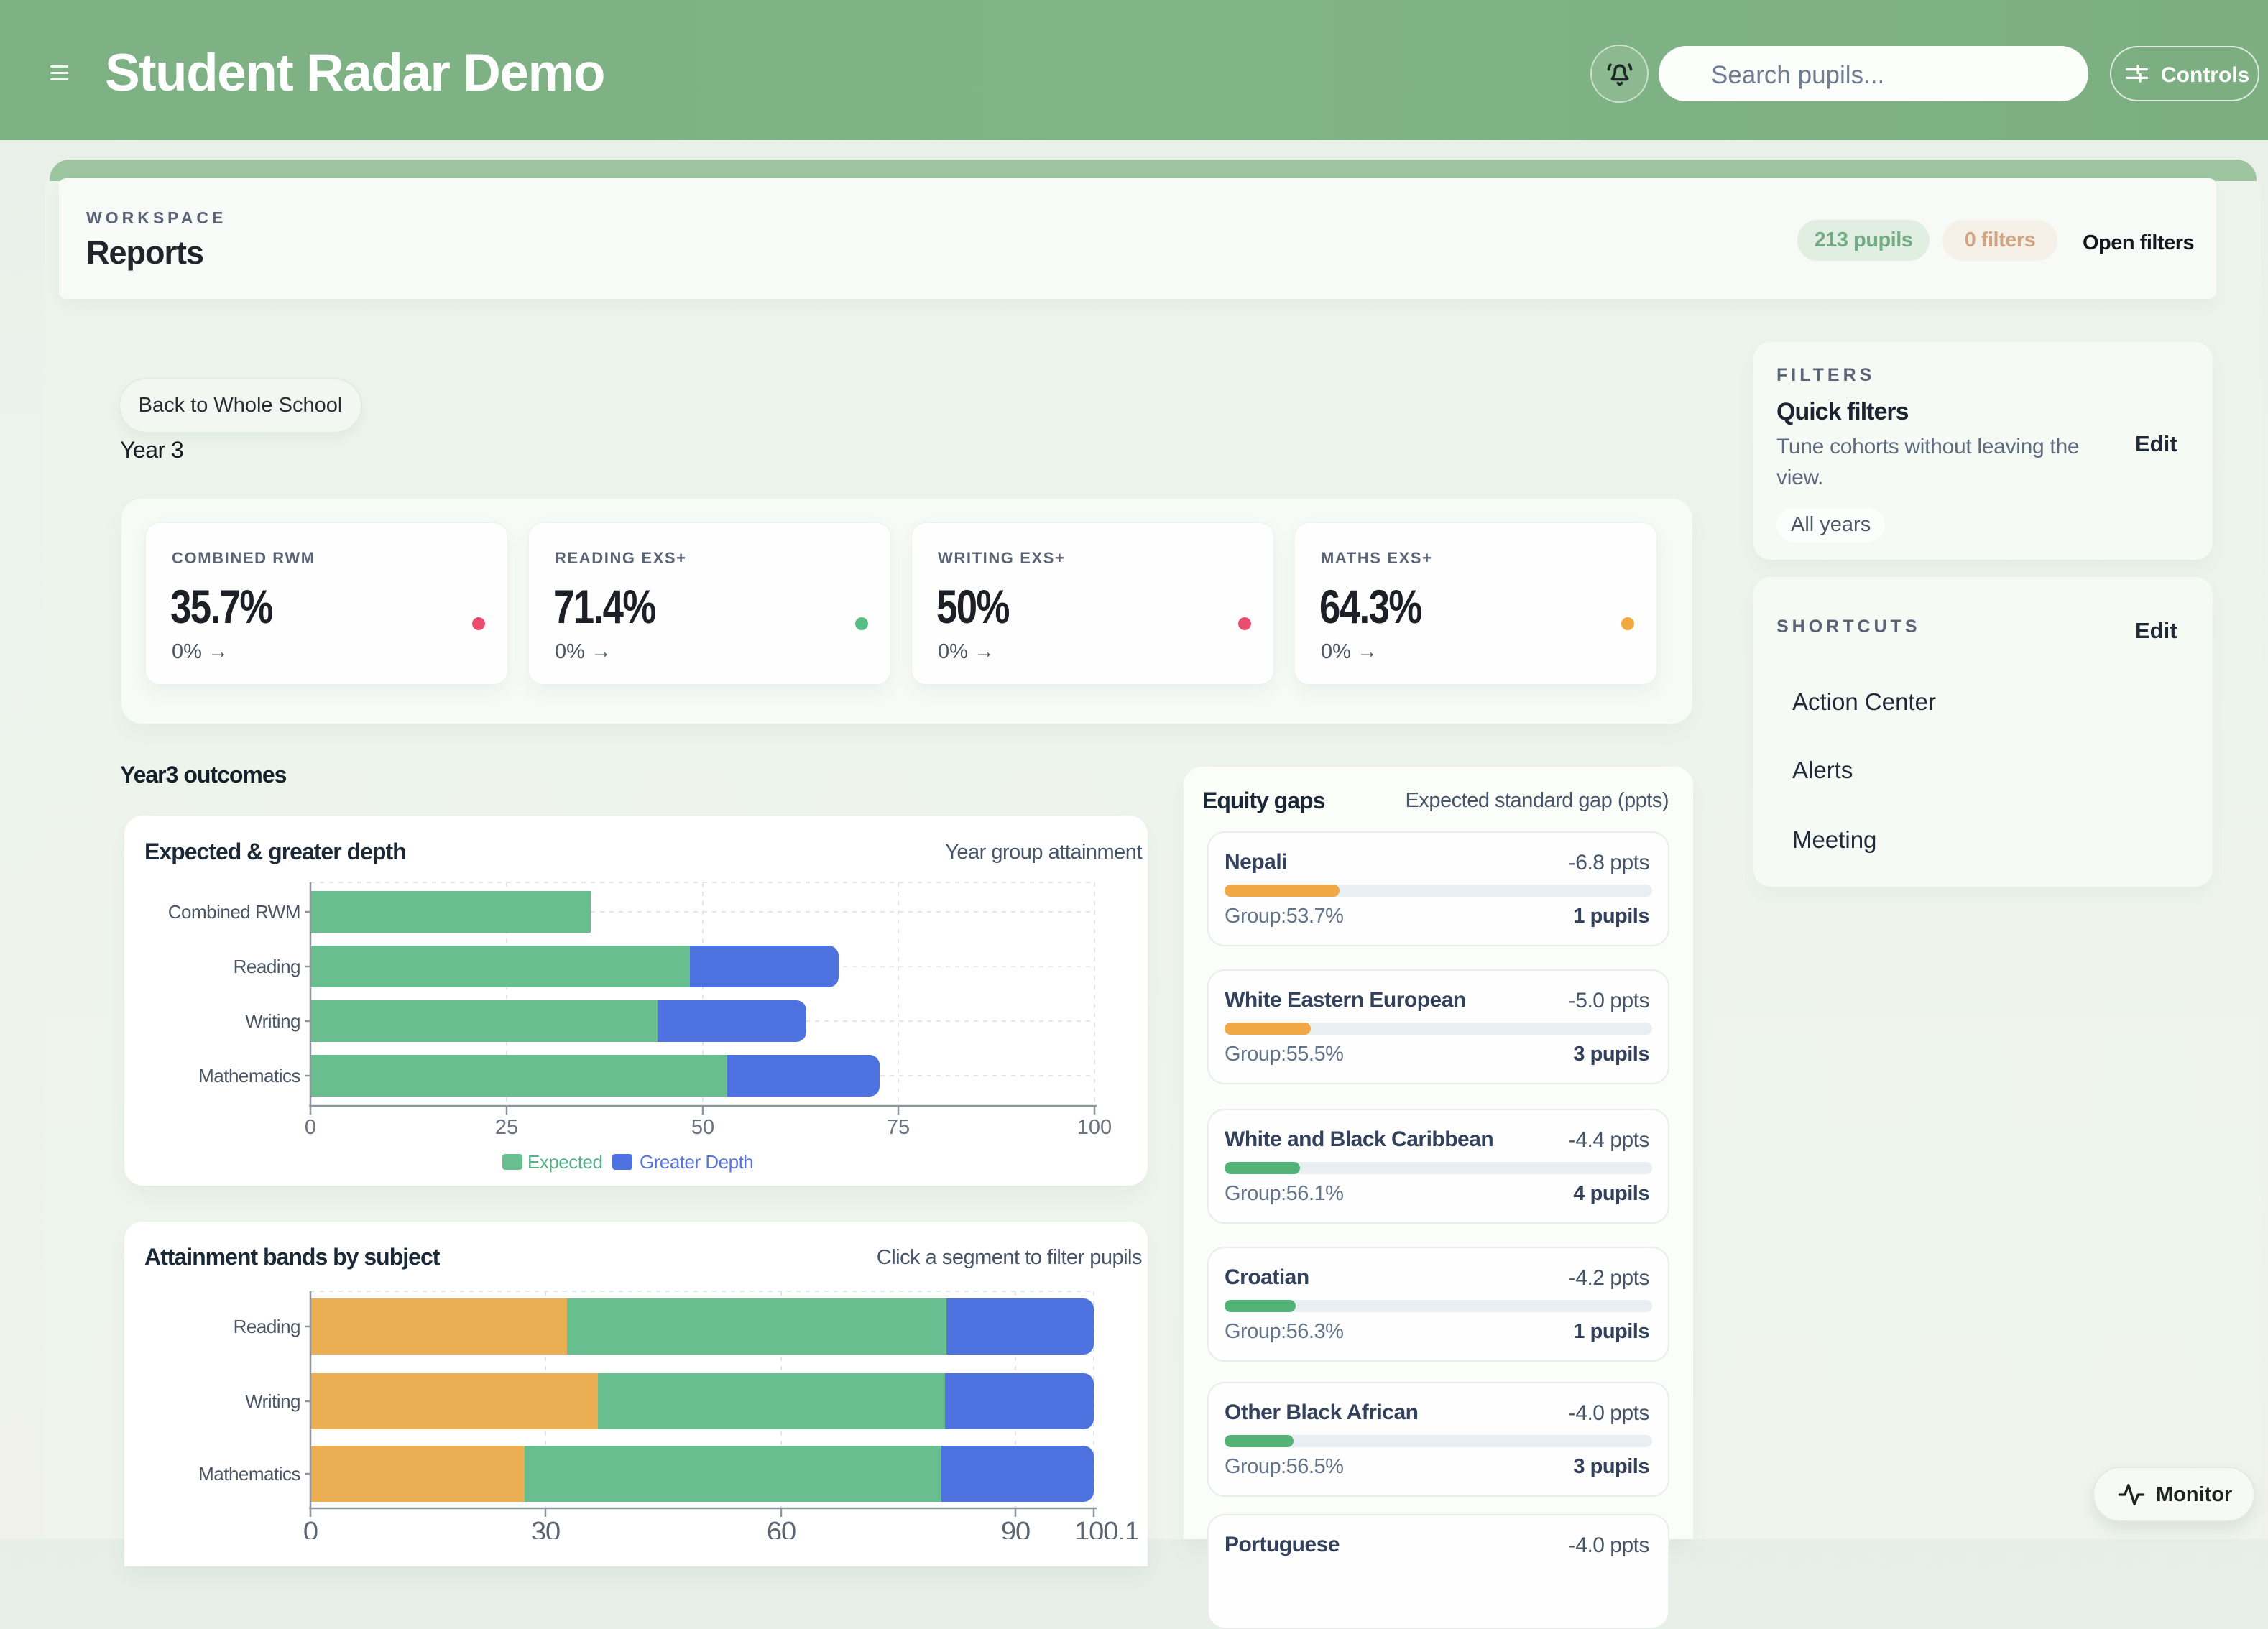 This screenshot has height=1629, width=2268. Describe the element at coordinates (702, 1128) in the screenshot. I see `svg-text: 50` at that location.